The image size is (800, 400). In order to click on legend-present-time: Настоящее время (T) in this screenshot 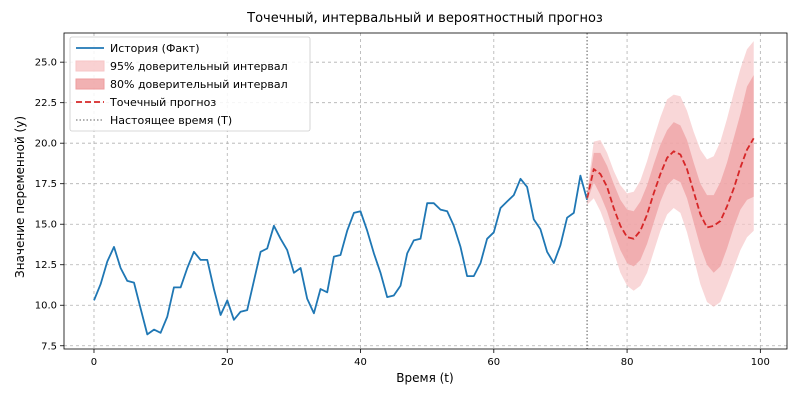, I will do `click(154, 120)`.